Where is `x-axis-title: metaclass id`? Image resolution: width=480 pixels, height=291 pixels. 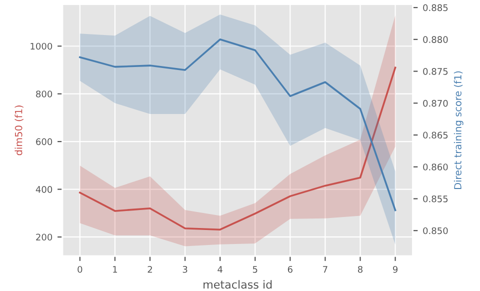
x-axis-title: metaclass id is located at coordinates (238, 284).